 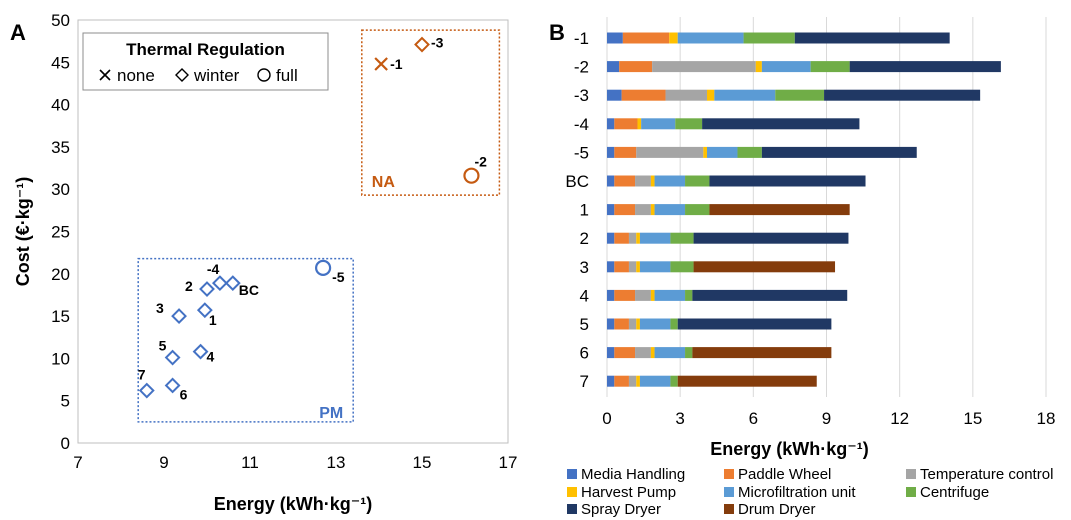 What do you see at coordinates (557, 32) in the screenshot?
I see `panel-b-letter: B` at bounding box center [557, 32].